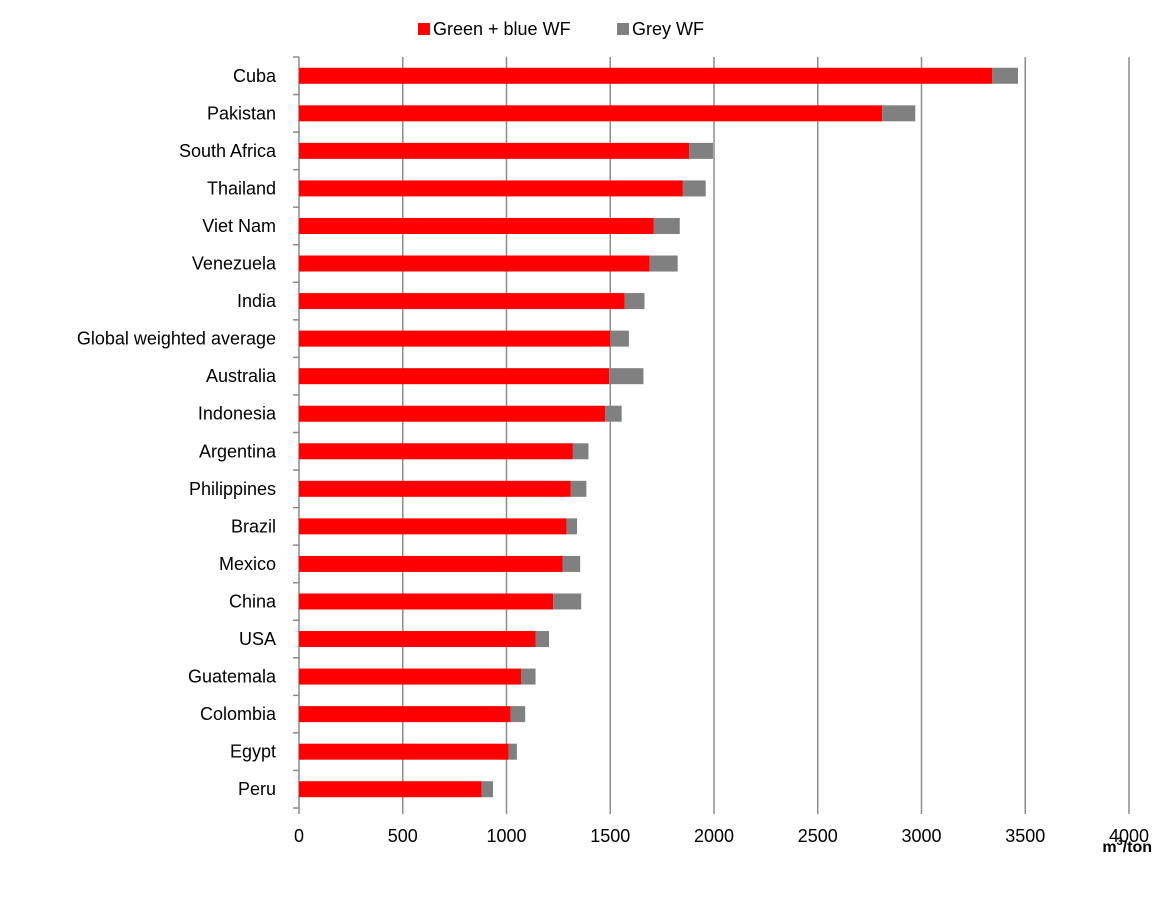  What do you see at coordinates (1129, 836) in the screenshot?
I see `x-tick-label: 4000` at bounding box center [1129, 836].